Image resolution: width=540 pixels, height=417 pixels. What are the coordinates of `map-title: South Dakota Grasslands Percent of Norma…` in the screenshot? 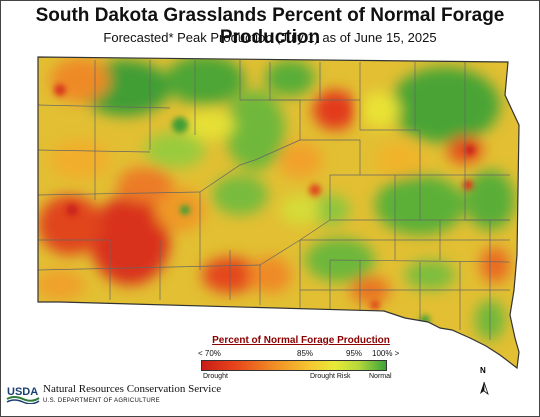 It's located at (270, 26).